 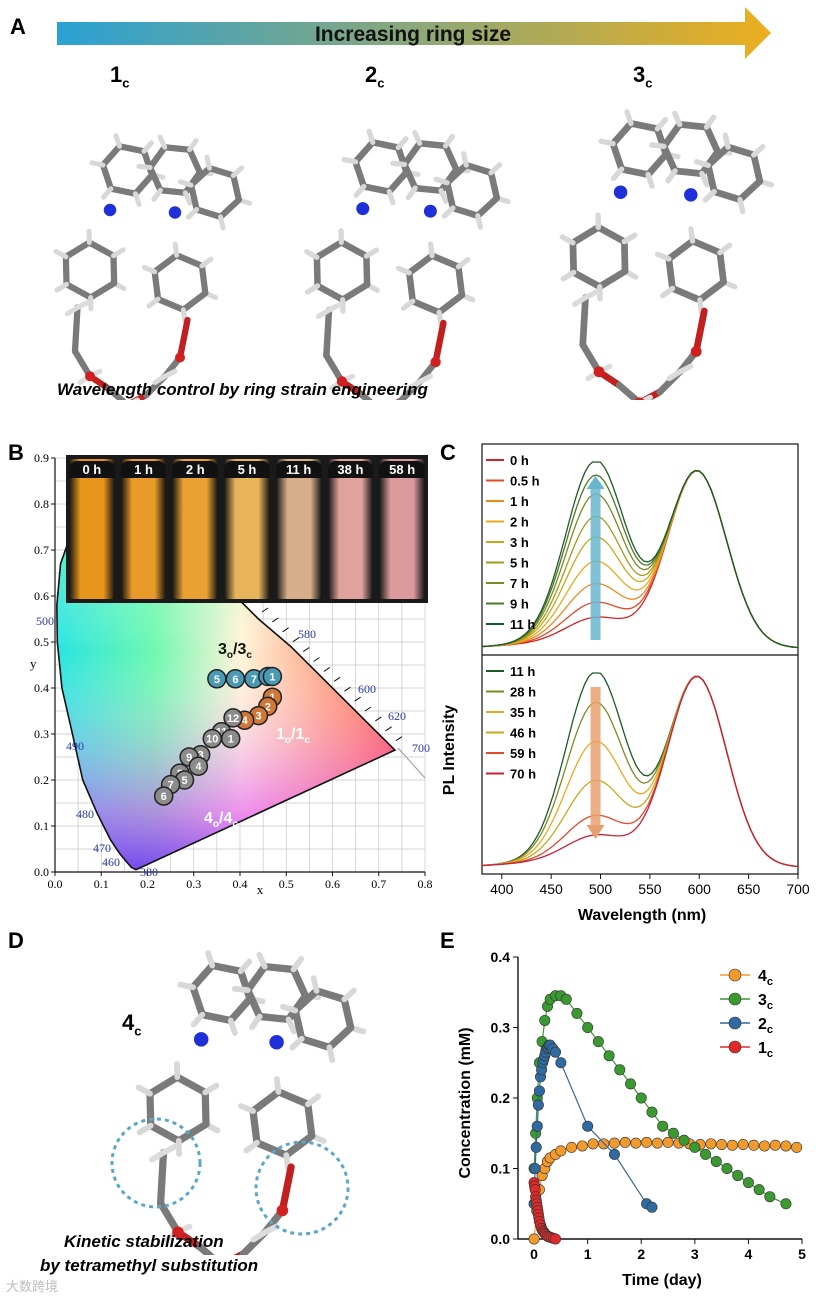 What do you see at coordinates (32, 1286) in the screenshot?
I see `watermark: 大数跨境` at bounding box center [32, 1286].